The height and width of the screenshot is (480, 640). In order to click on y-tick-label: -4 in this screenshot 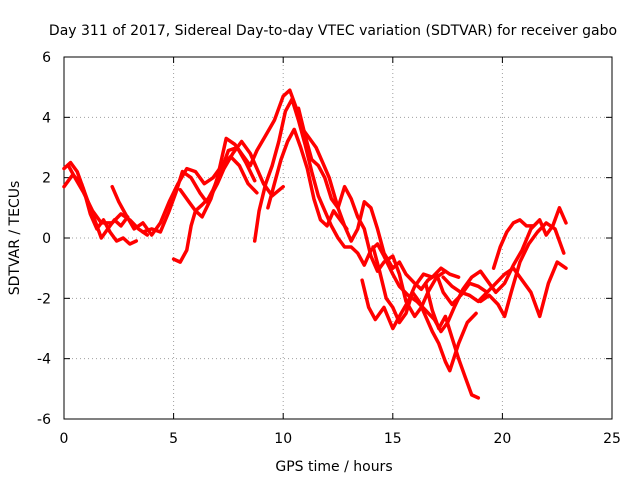, I will do `click(44, 360)`.